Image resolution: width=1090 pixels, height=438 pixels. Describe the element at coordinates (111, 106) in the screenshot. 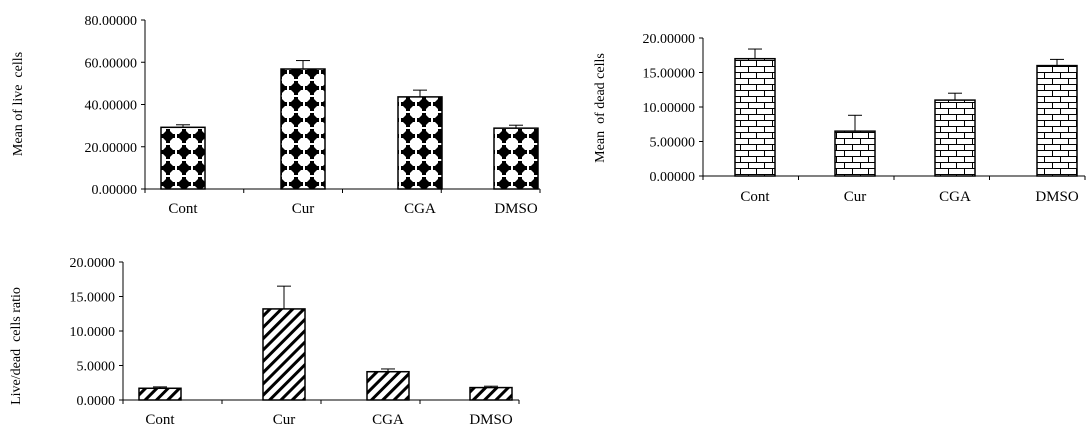

I see `y-tick-label: 40.00000` at that location.